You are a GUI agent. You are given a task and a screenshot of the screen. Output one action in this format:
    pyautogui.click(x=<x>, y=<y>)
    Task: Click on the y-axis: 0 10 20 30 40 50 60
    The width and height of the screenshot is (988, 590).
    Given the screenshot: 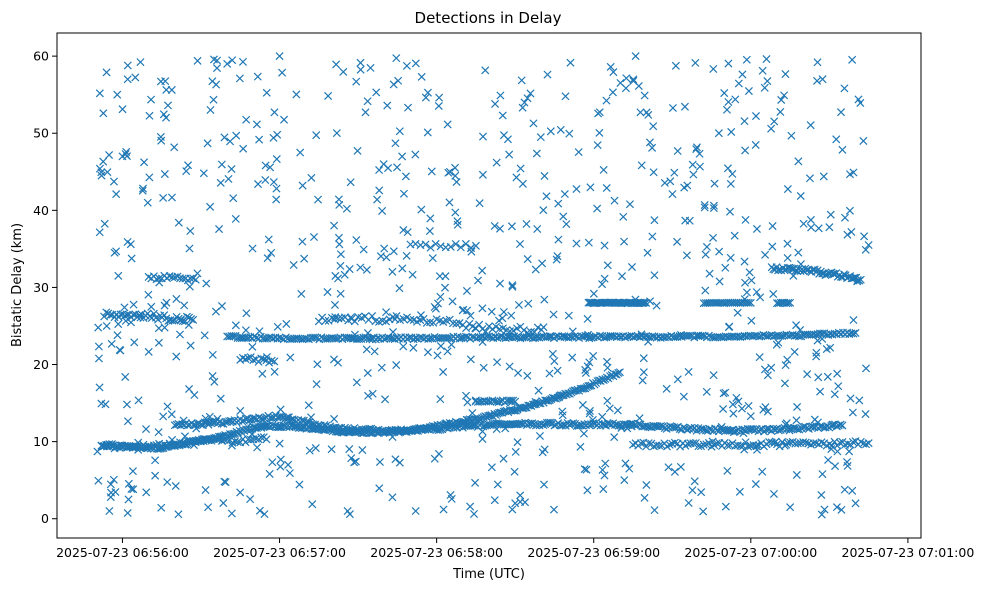 What is the action you would take?
    pyautogui.click(x=45, y=287)
    